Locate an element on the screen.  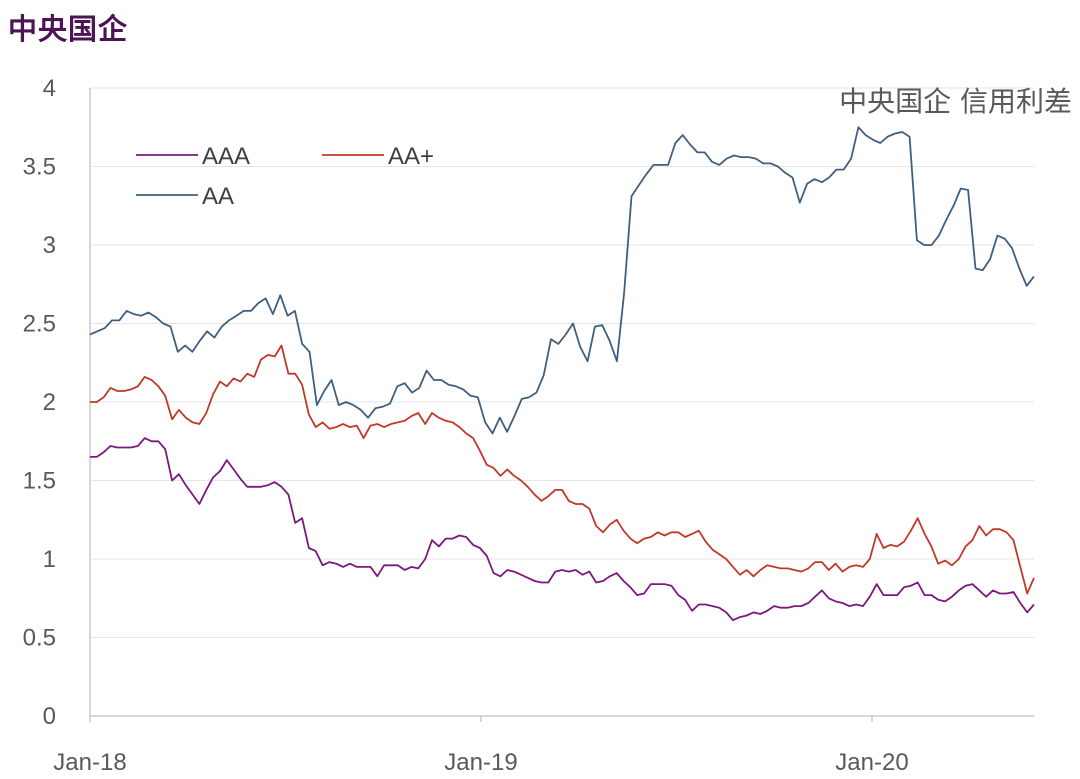
y-tick-label: 4 is located at coordinates (49, 88).